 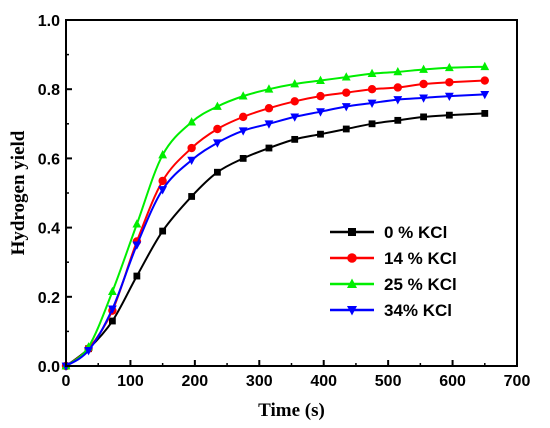 I want to click on x-tick-label: 200, so click(x=195, y=381).